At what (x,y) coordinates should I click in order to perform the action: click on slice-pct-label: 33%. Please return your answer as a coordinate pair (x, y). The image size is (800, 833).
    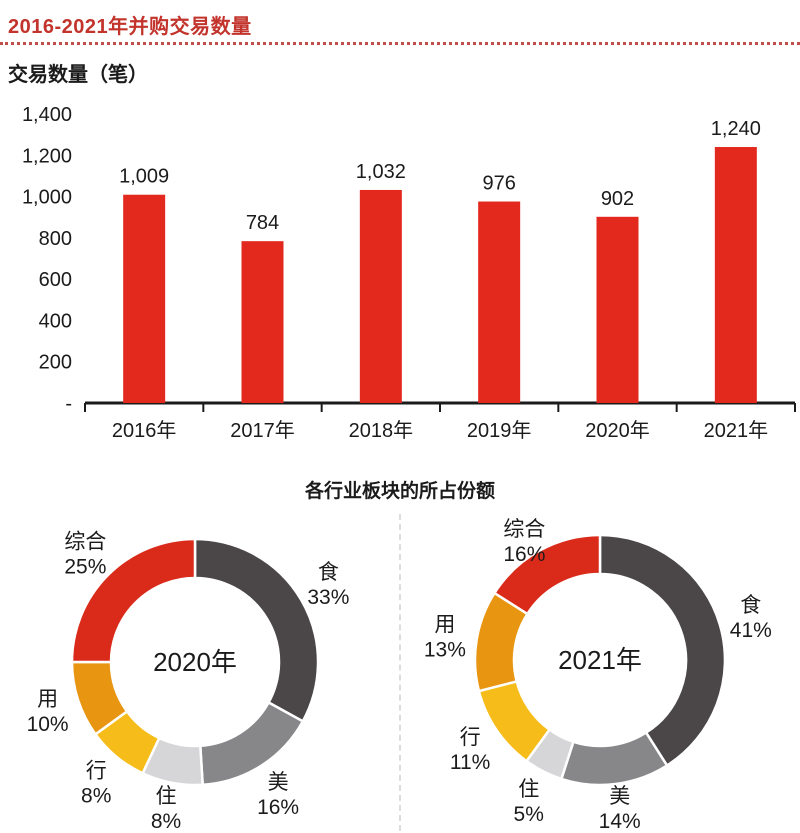
    Looking at the image, I should click on (328, 597).